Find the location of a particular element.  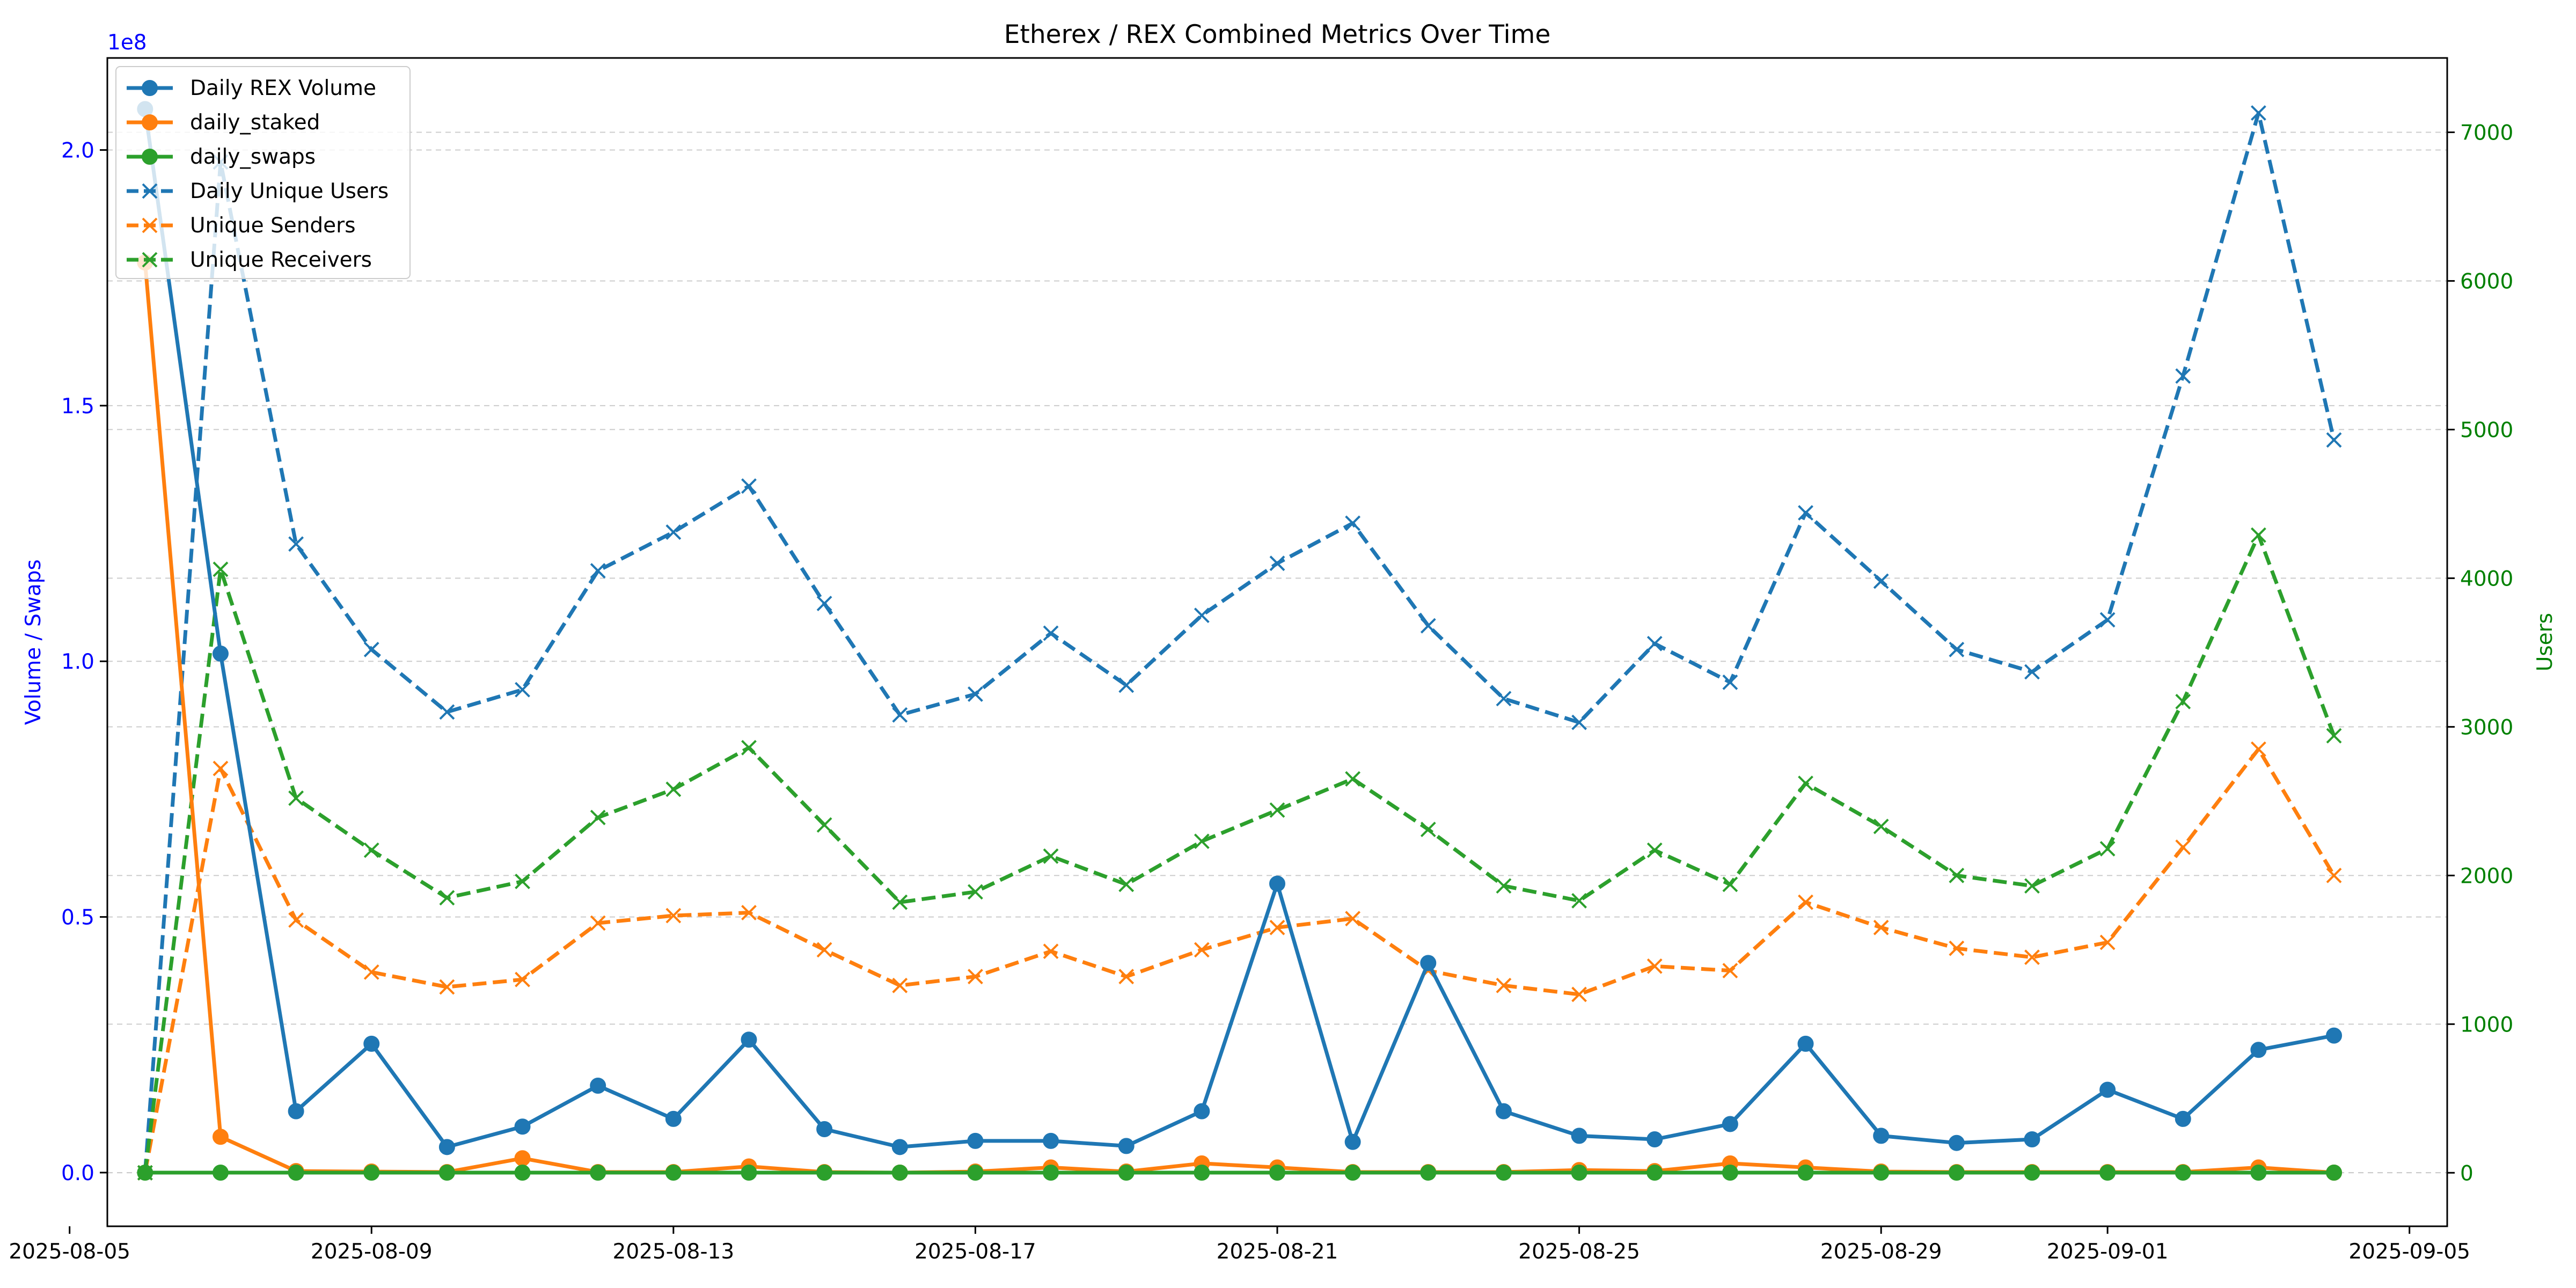

legend-marker-unique-senders is located at coordinates (150, 225).